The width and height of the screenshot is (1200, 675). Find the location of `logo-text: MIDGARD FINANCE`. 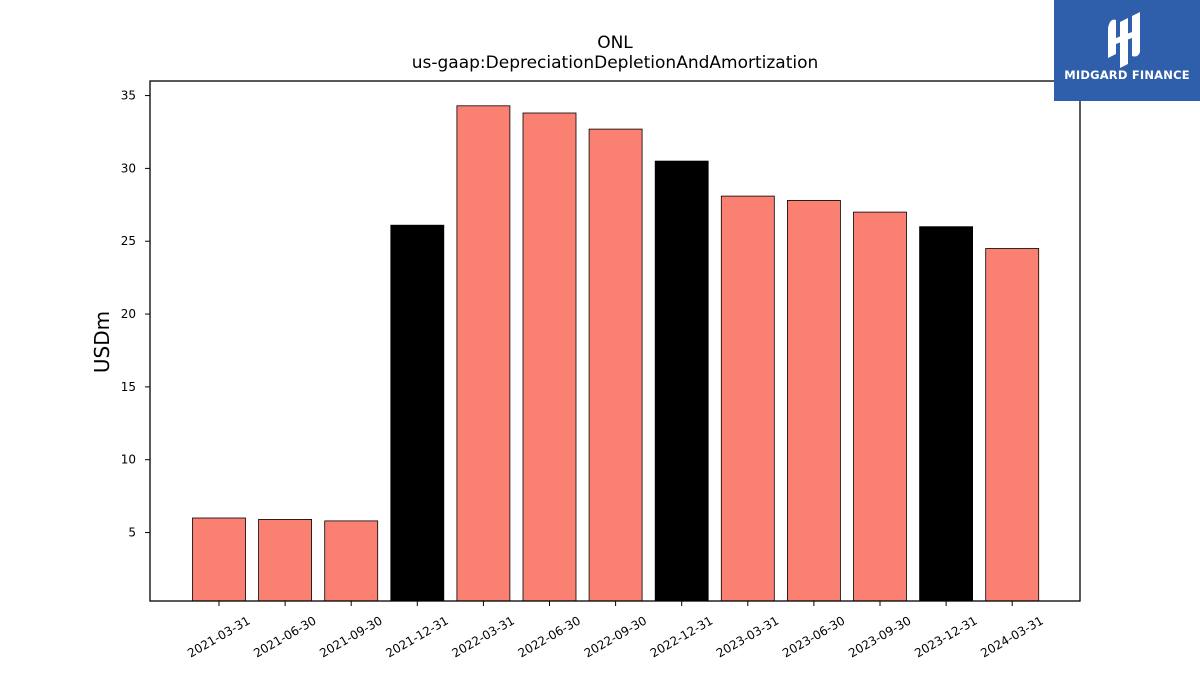

logo-text: MIDGARD FINANCE is located at coordinates (1127, 75).